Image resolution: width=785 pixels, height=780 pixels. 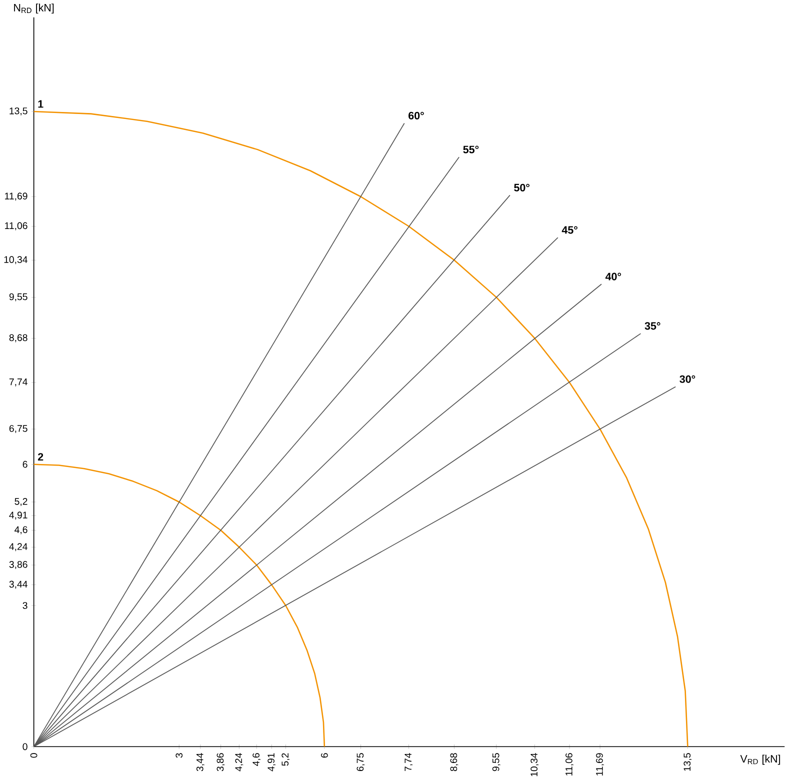 I want to click on x-tick-label: 0, so click(x=34, y=755).